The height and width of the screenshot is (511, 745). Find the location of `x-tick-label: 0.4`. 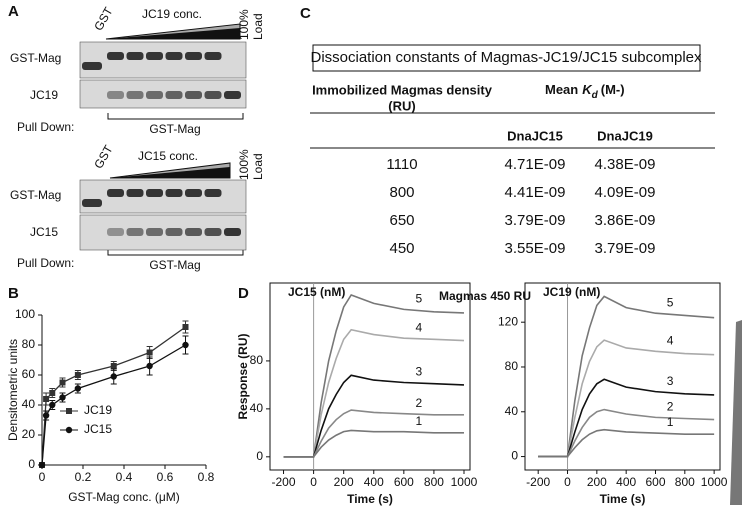

x-tick-label: 0.4 is located at coordinates (124, 477).